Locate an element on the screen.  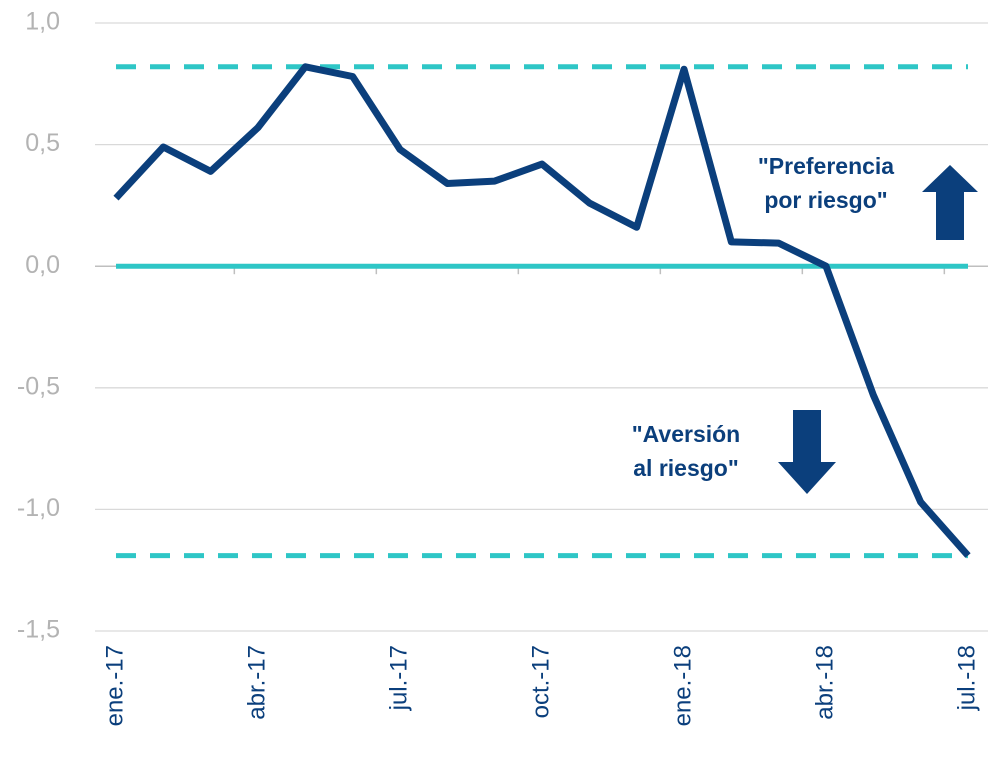
y-tick-label: -1,5 is located at coordinates (38, 630).